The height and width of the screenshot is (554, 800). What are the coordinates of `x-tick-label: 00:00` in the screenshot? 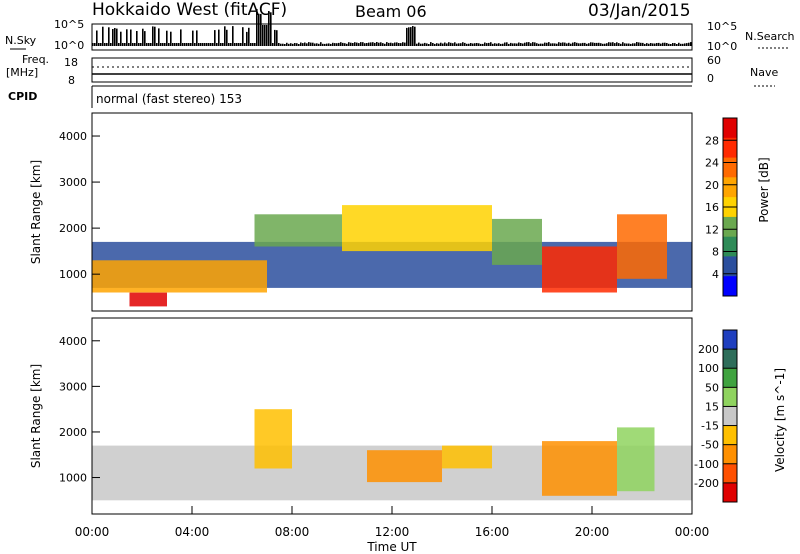 It's located at (692, 532).